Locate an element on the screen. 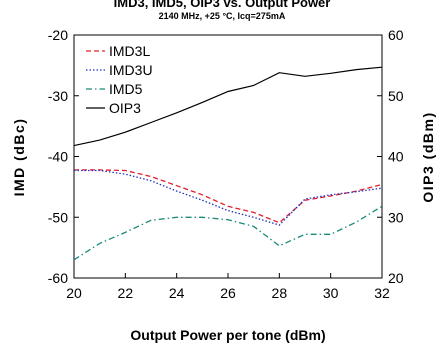 The image size is (436, 344). chart-subtitle: 2140 MHz, +25 °C, Icq=275mA is located at coordinates (222, 16).